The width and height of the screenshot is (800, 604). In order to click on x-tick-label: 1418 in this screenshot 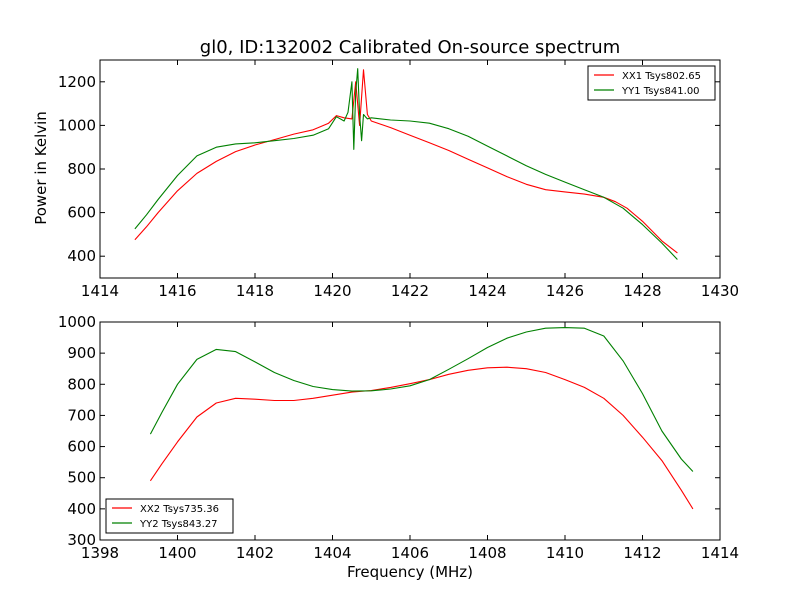, I will do `click(255, 291)`.